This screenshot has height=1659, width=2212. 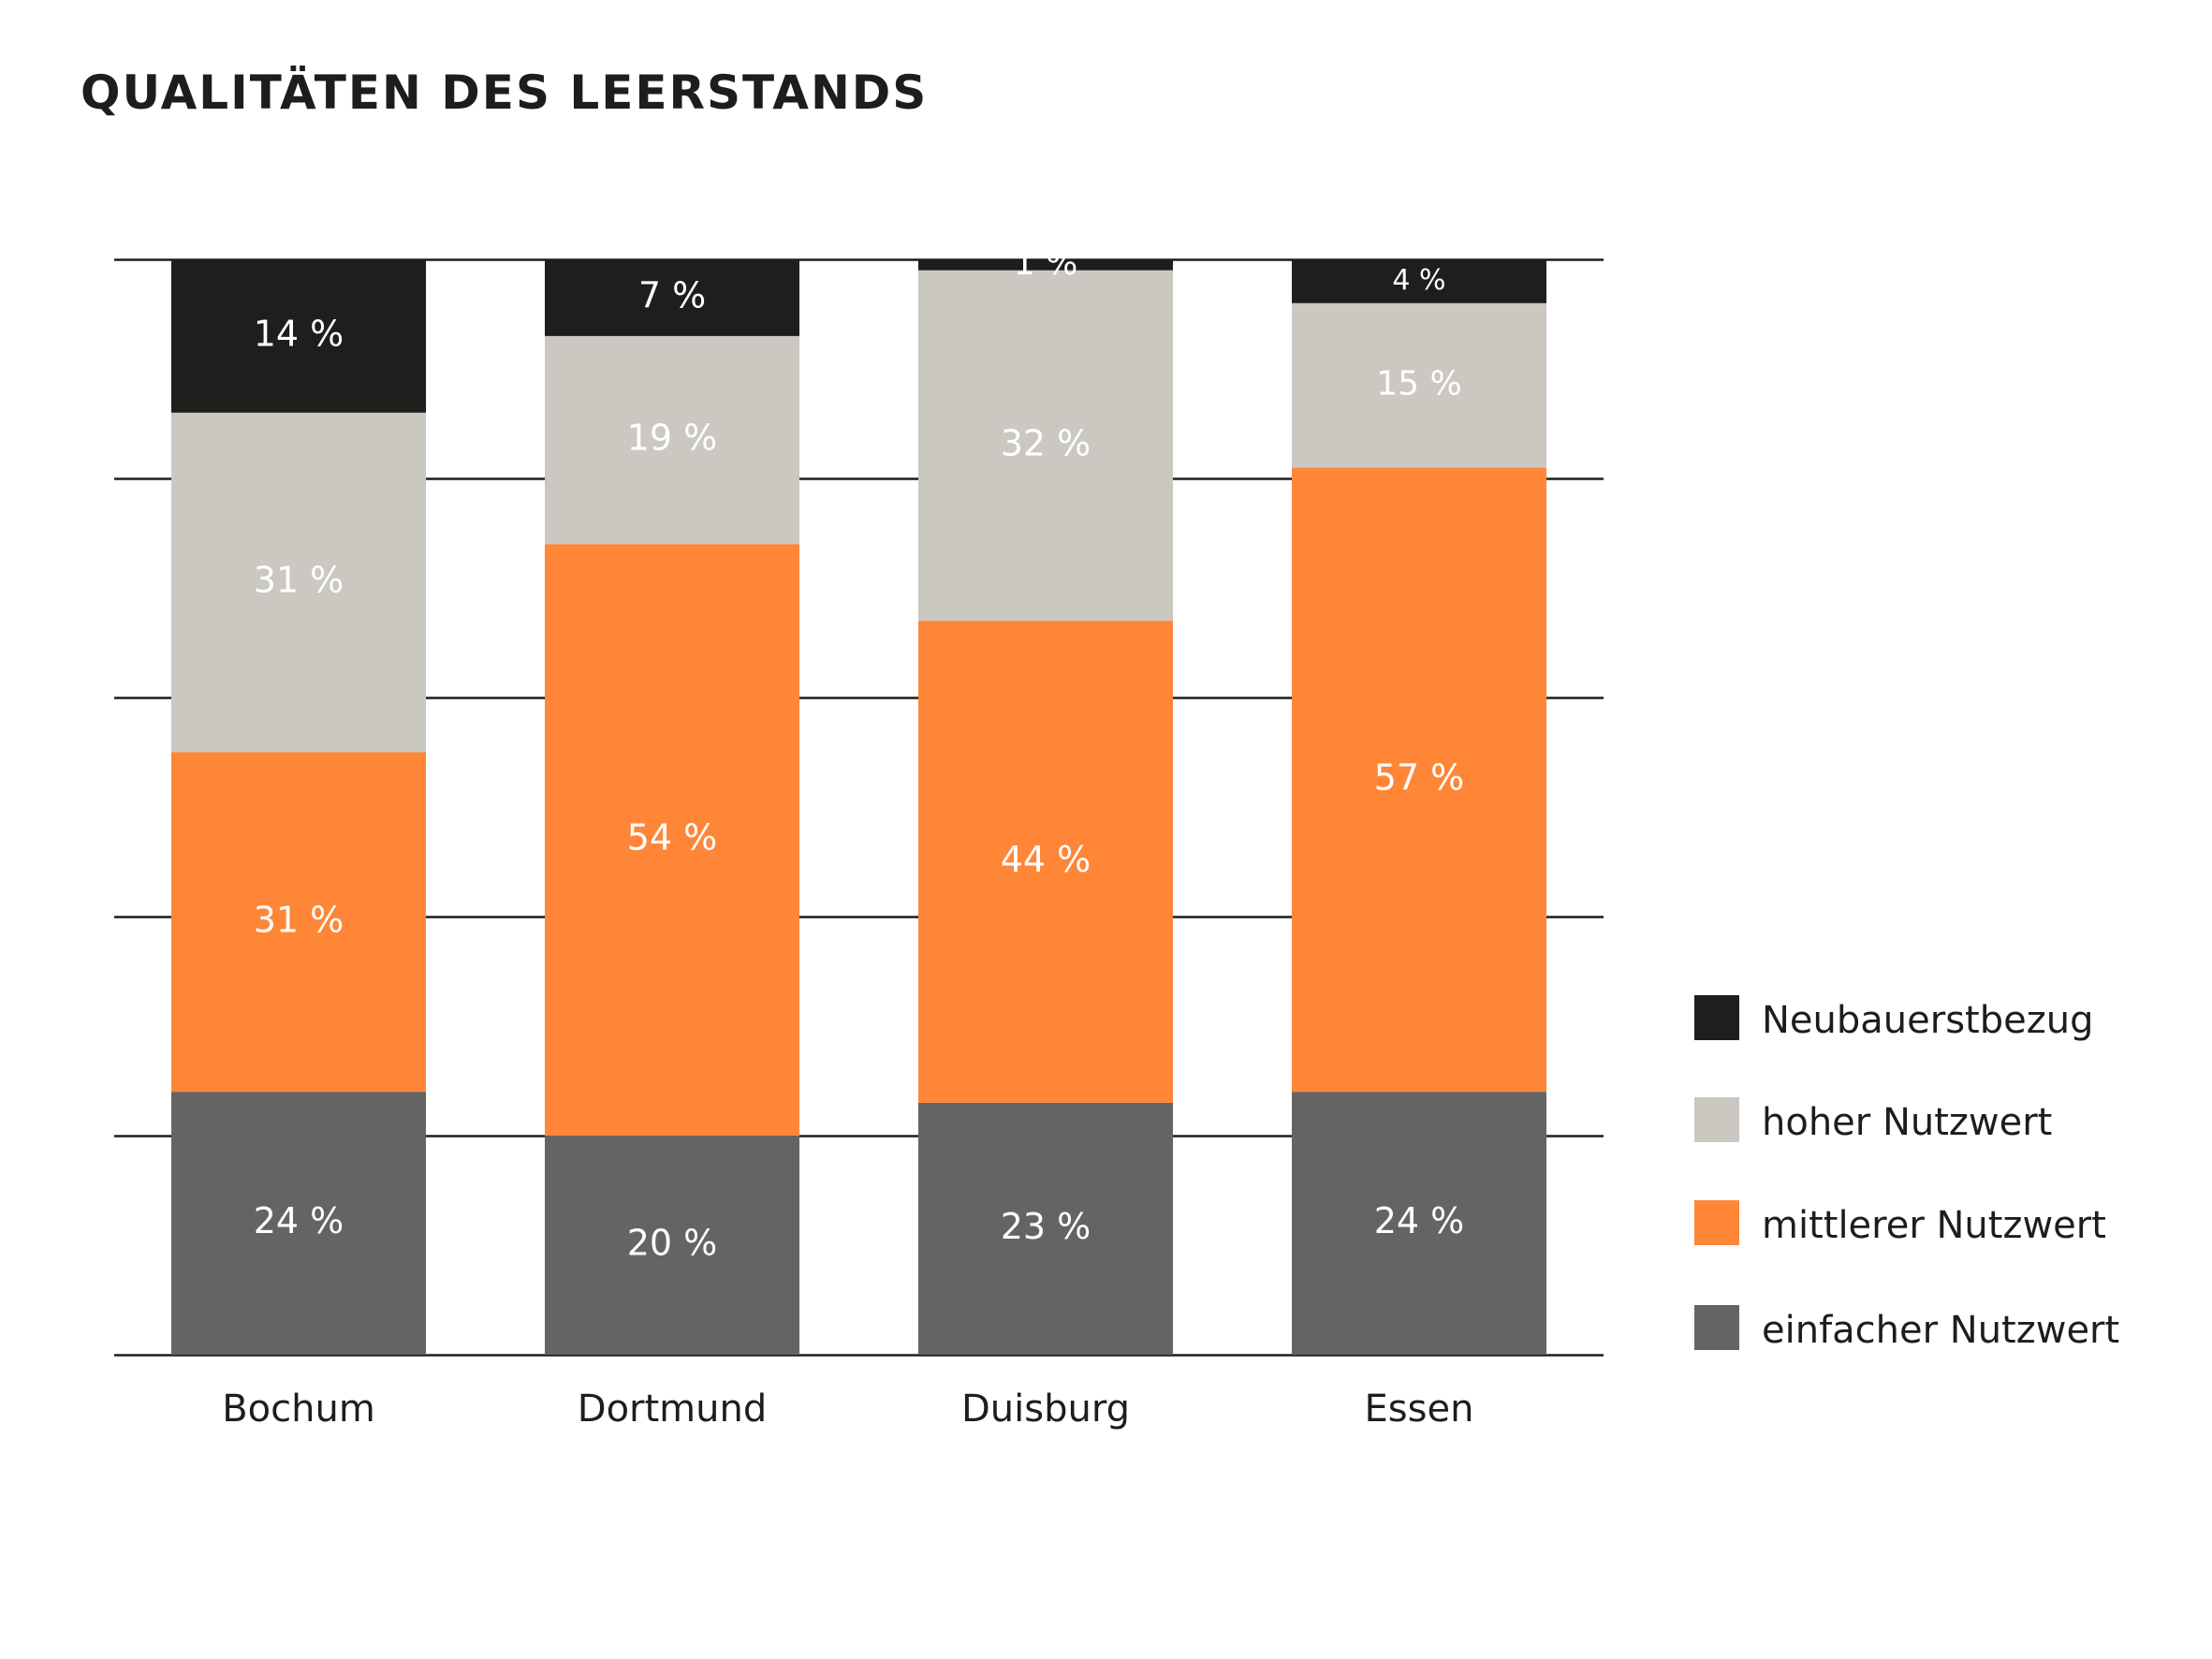 I want to click on data-label: 19 %, so click(x=672, y=438).